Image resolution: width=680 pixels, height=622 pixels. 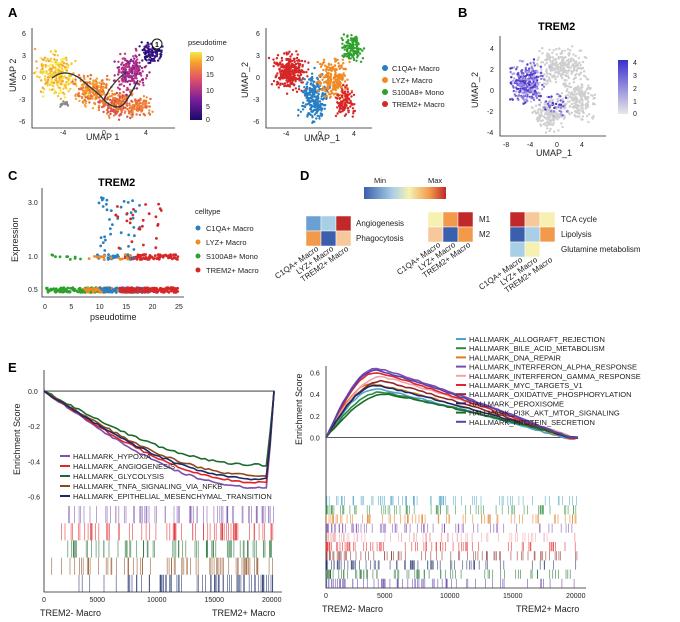 I want to click on a1-ytick: -6, so click(x=22, y=122).